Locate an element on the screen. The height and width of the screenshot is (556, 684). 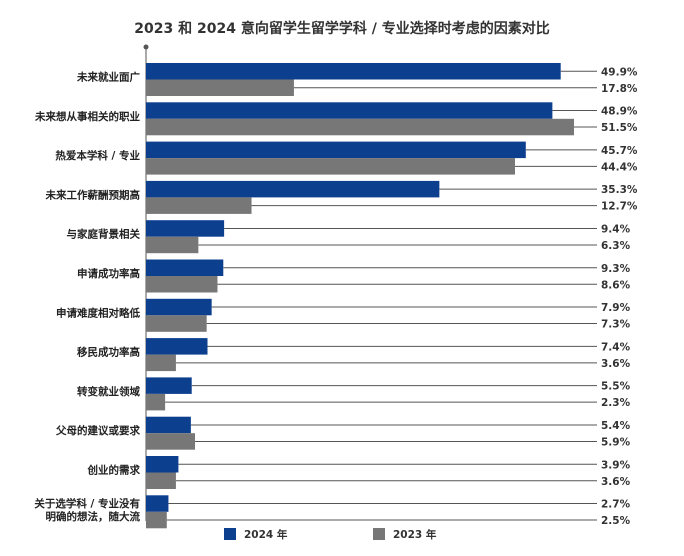
legend-label: 2023 年 is located at coordinates (415, 534).